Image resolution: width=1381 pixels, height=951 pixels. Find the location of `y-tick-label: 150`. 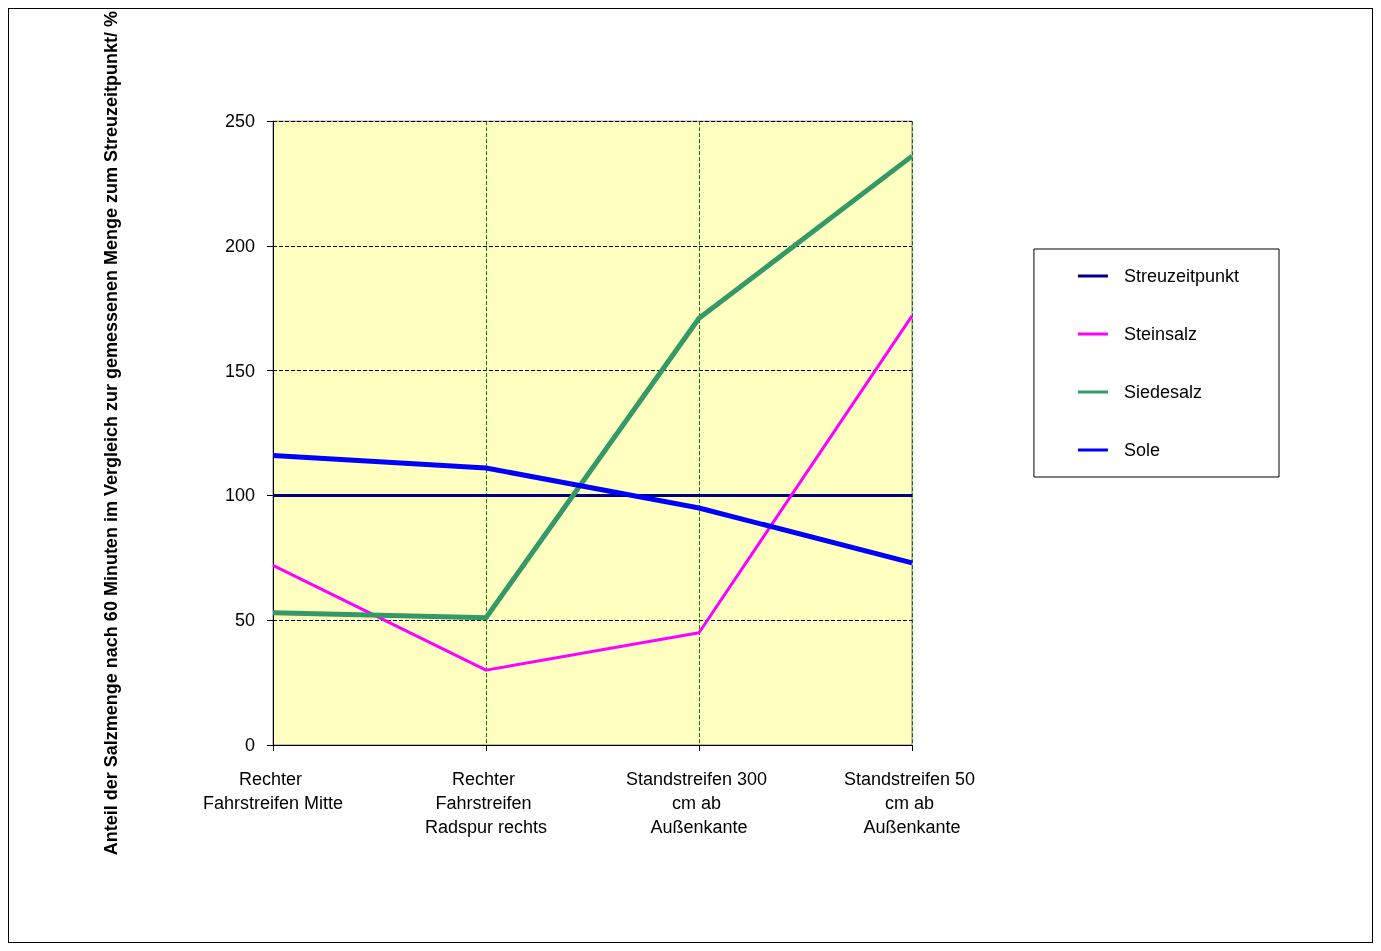

y-tick-label: 150 is located at coordinates (239, 370).